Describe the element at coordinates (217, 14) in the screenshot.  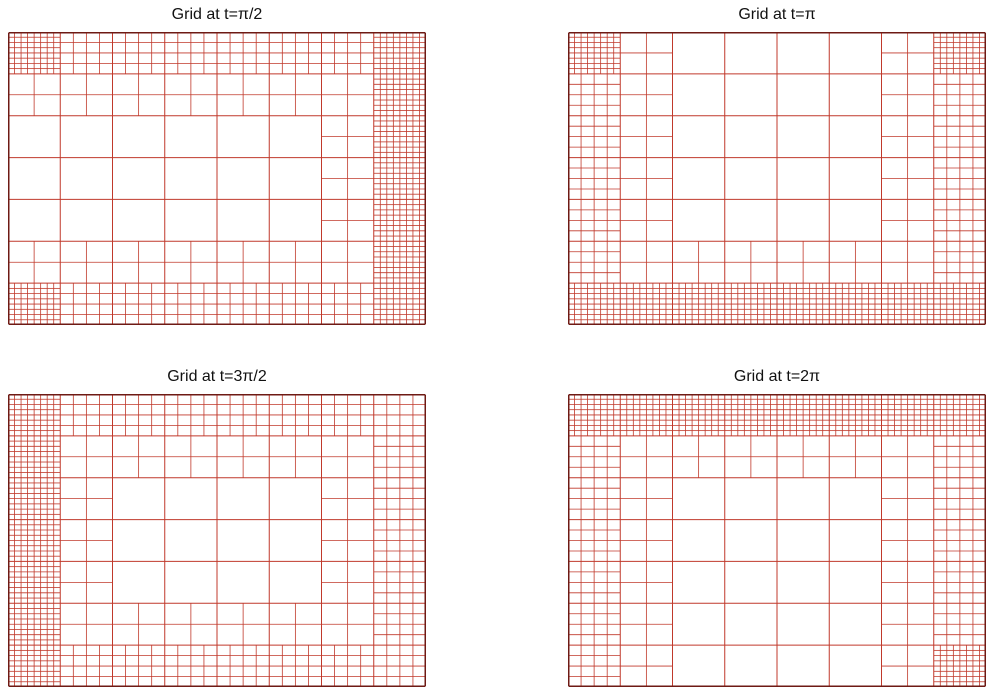
I see `panel-title: Grid at t=π/2` at that location.